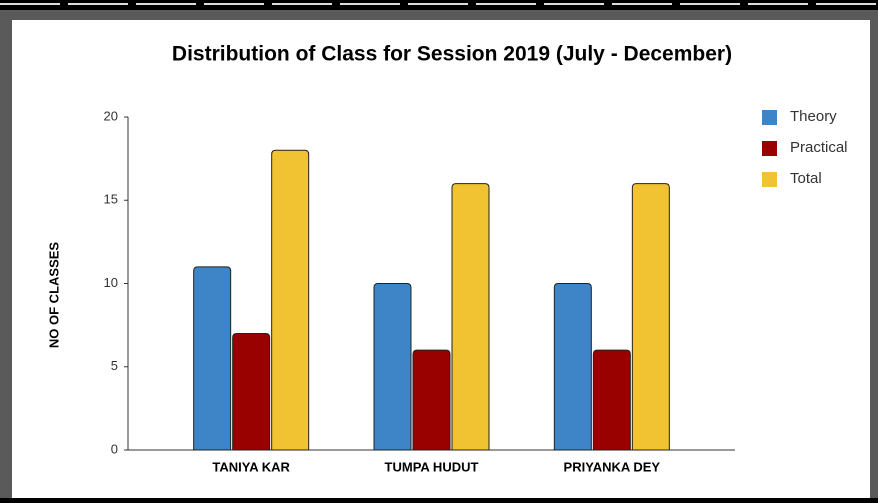 The height and width of the screenshot is (503, 878). I want to click on legend-label: Practical, so click(819, 147).